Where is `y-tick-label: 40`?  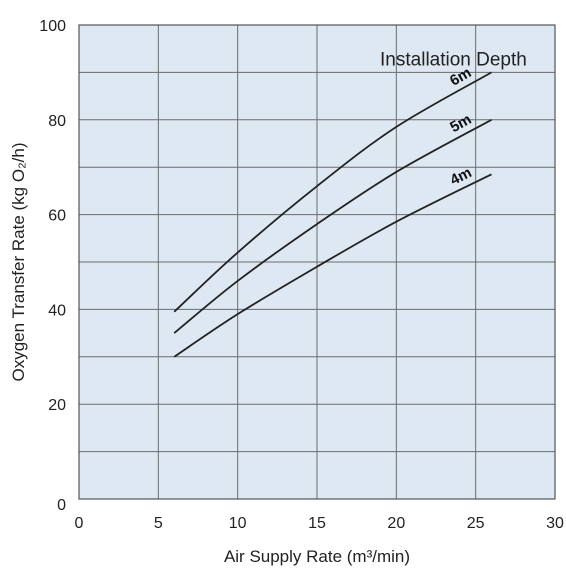 y-tick-label: 40 is located at coordinates (57, 310).